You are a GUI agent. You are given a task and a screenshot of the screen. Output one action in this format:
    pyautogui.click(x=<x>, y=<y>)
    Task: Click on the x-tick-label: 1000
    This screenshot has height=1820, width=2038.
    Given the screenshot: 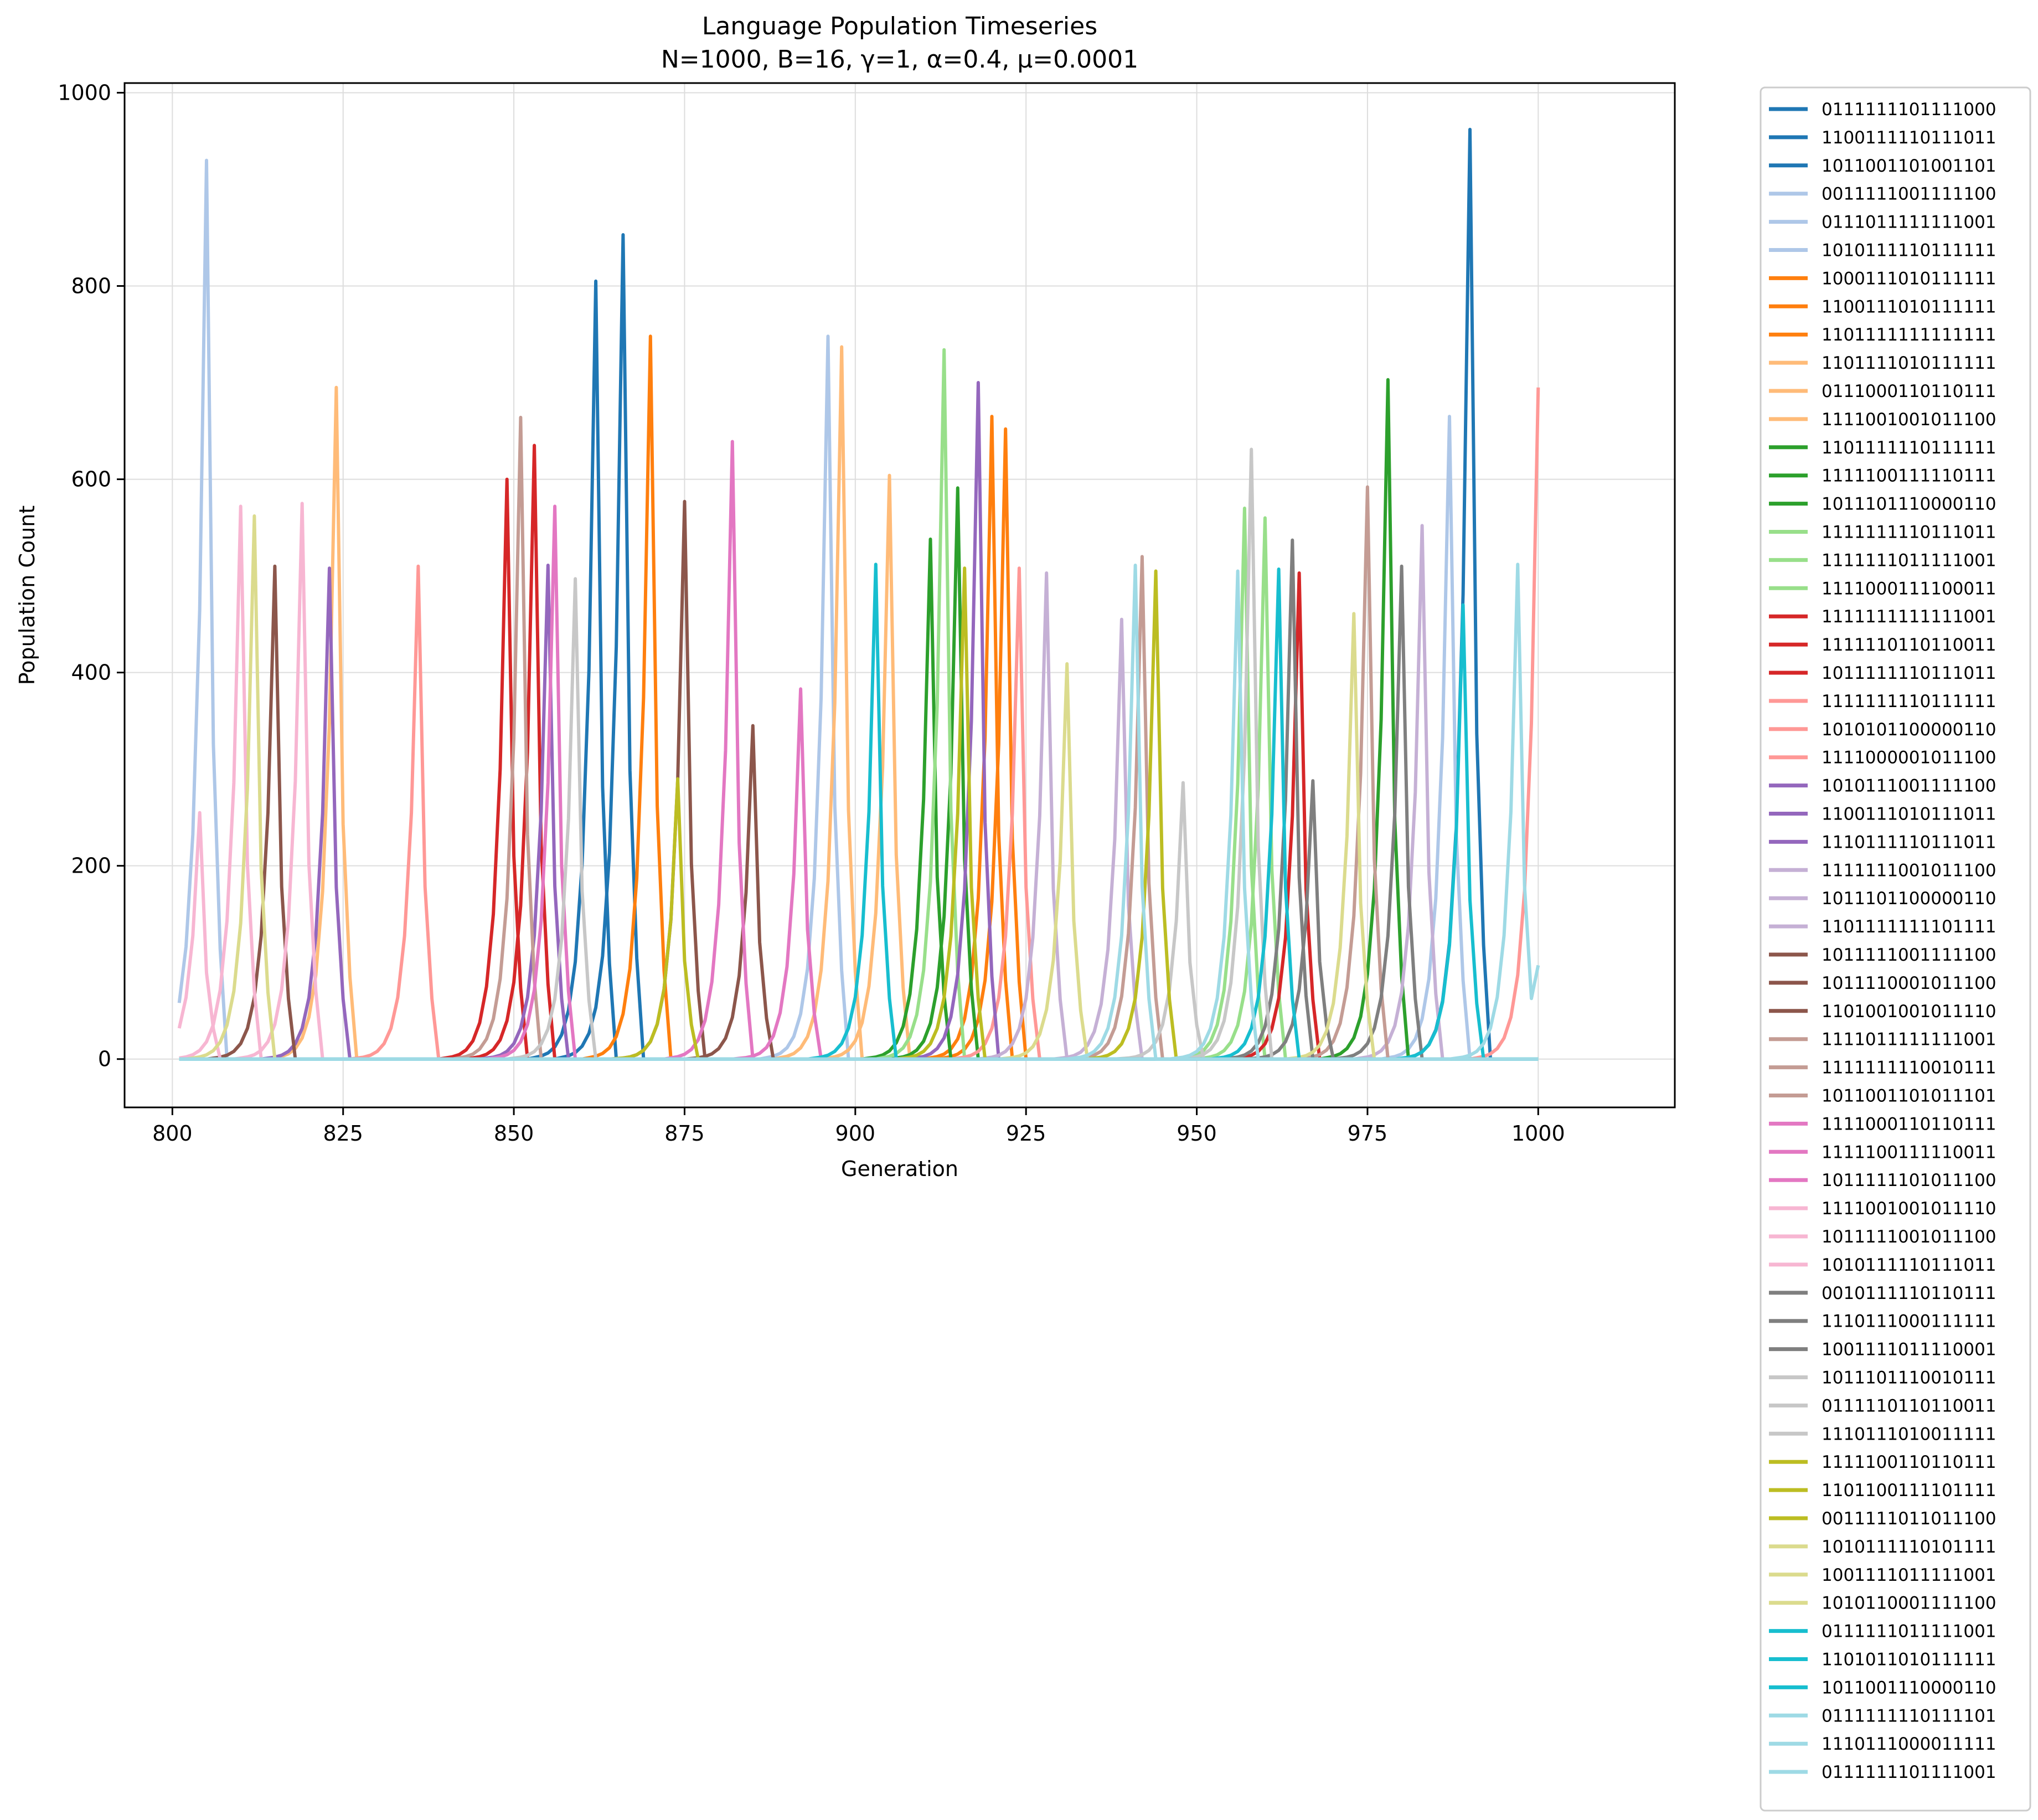 What is the action you would take?
    pyautogui.click(x=1538, y=1133)
    